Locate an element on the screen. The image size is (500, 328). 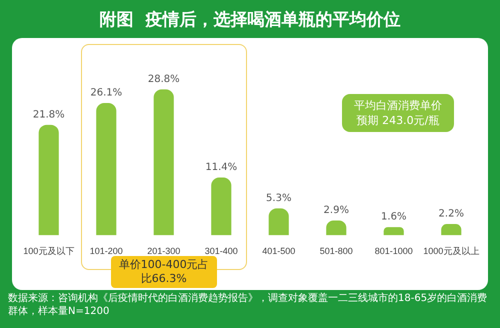
x-tick-label: 801-1000 is located at coordinates (393, 251).